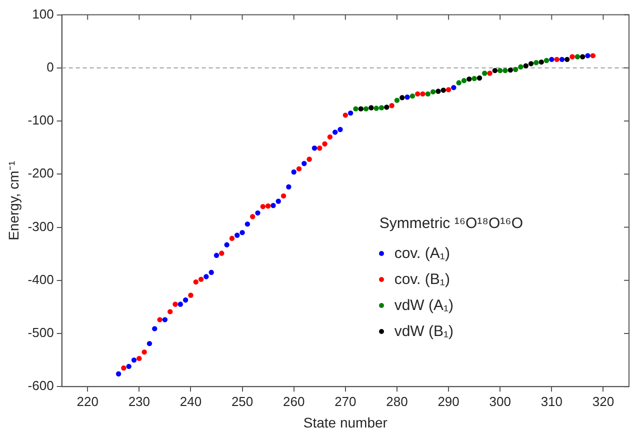 The width and height of the screenshot is (637, 440). Describe the element at coordinates (139, 401) in the screenshot. I see `x-tick-label: 230` at that location.